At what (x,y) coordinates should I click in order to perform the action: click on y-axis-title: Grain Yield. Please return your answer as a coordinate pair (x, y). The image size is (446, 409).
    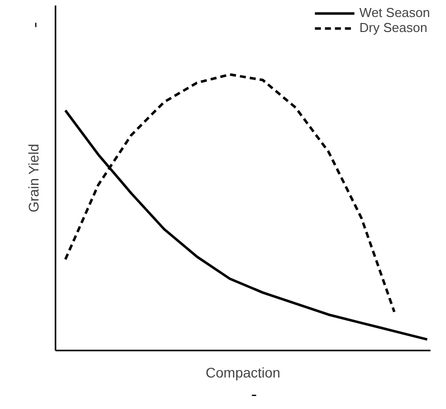
    Looking at the image, I should click on (34, 178).